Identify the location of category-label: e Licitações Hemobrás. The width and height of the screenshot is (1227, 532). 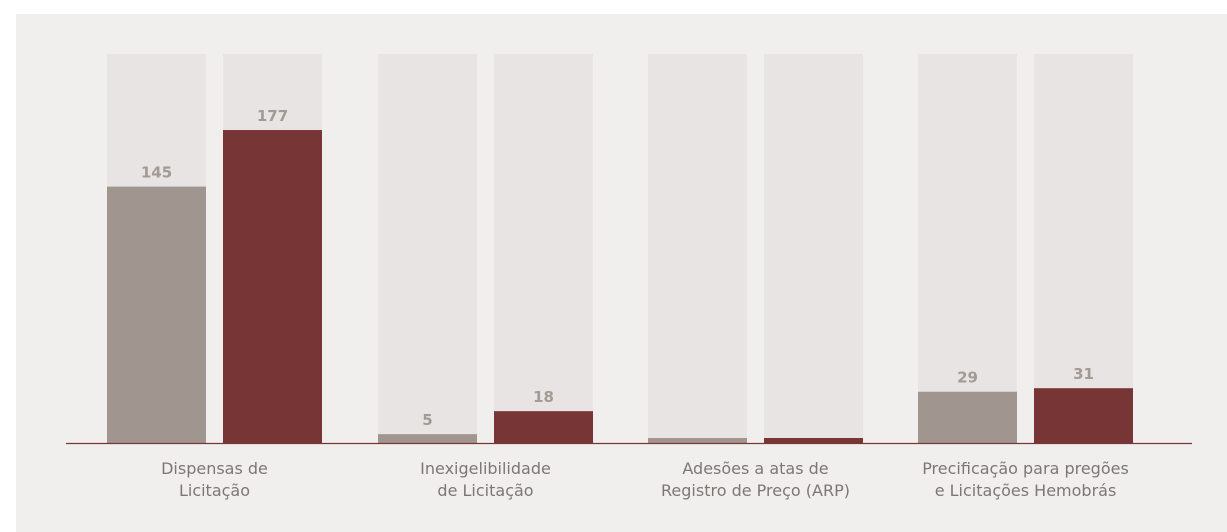
(1026, 490).